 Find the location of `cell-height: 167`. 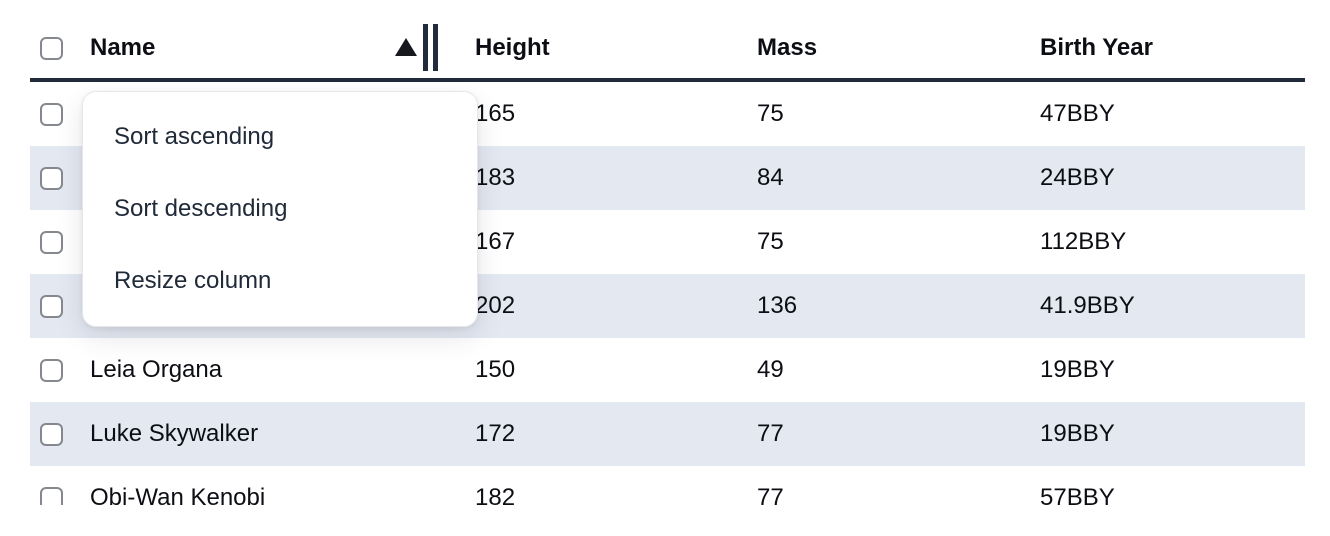

cell-height: 167 is located at coordinates (495, 241).